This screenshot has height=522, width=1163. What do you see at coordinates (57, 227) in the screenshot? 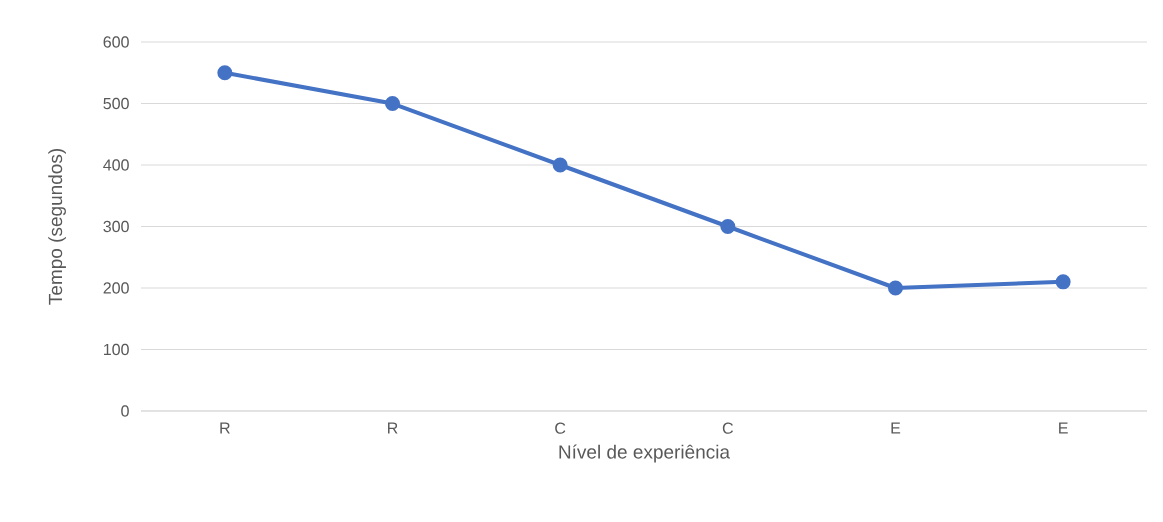
I see `y-axis-title: Tempo (segundos)` at bounding box center [57, 227].